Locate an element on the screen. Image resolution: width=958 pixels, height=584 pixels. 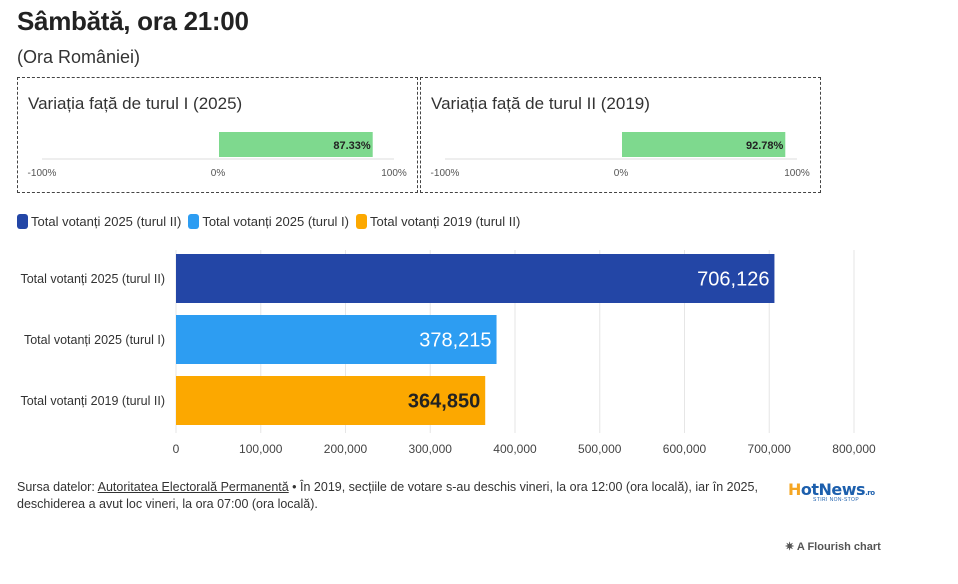
hotnews-logo: HotNews.ro is located at coordinates (831, 489).